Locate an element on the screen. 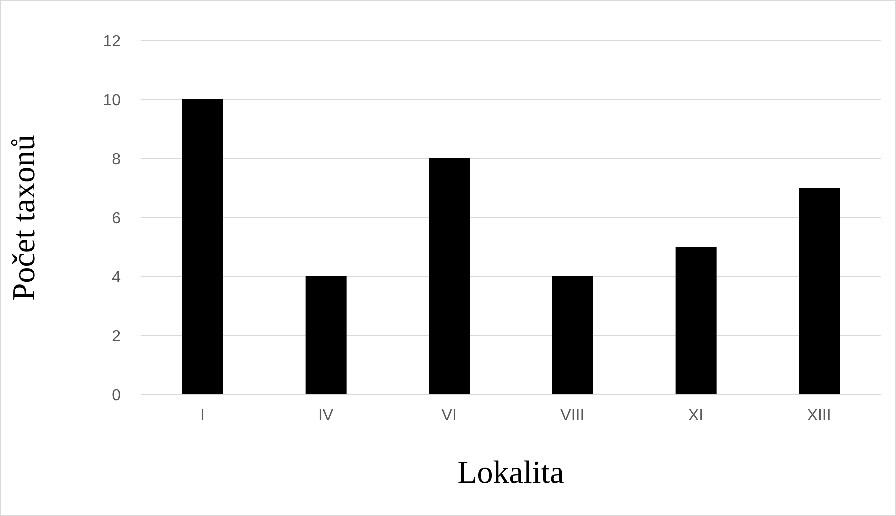  x-tick-label: XIII is located at coordinates (819, 415).